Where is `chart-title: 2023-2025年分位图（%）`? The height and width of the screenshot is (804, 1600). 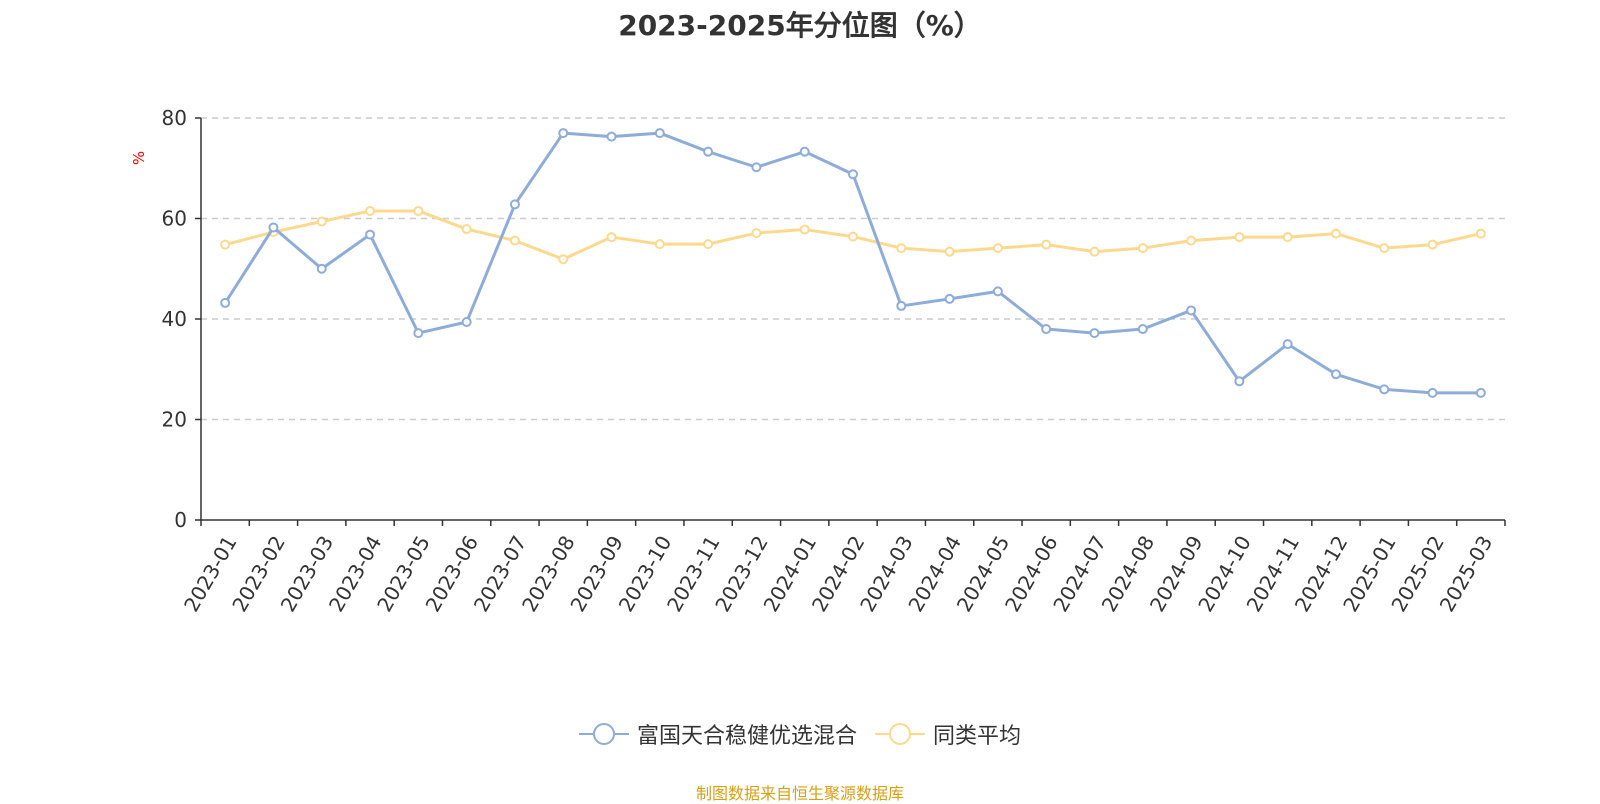 chart-title: 2023-2025年分位图（%） is located at coordinates (800, 25).